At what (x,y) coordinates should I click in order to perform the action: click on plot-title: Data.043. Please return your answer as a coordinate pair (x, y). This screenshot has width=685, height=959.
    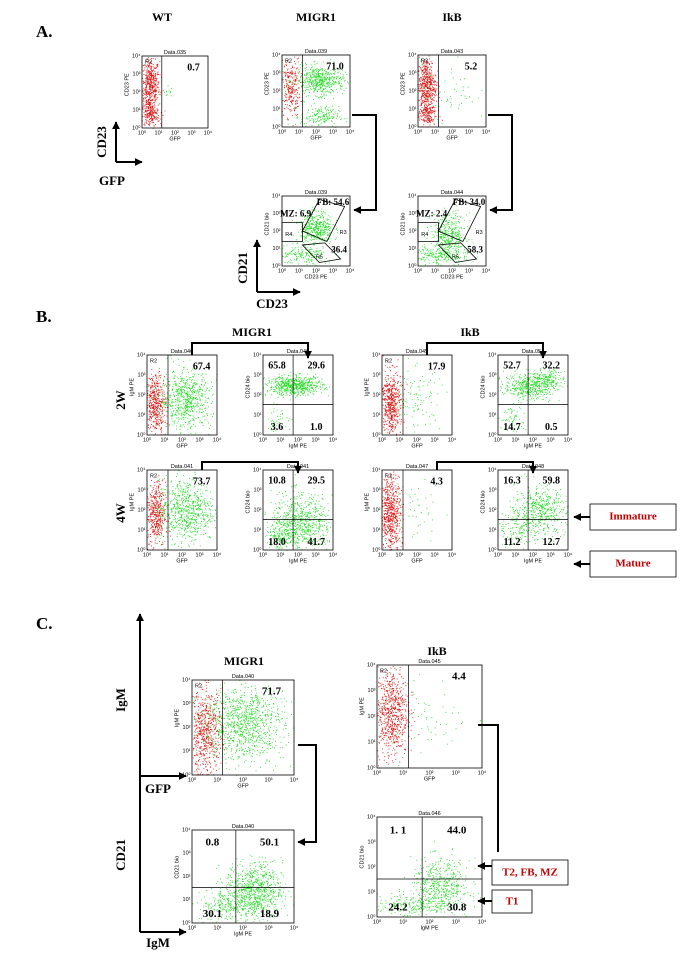
    Looking at the image, I should click on (452, 52).